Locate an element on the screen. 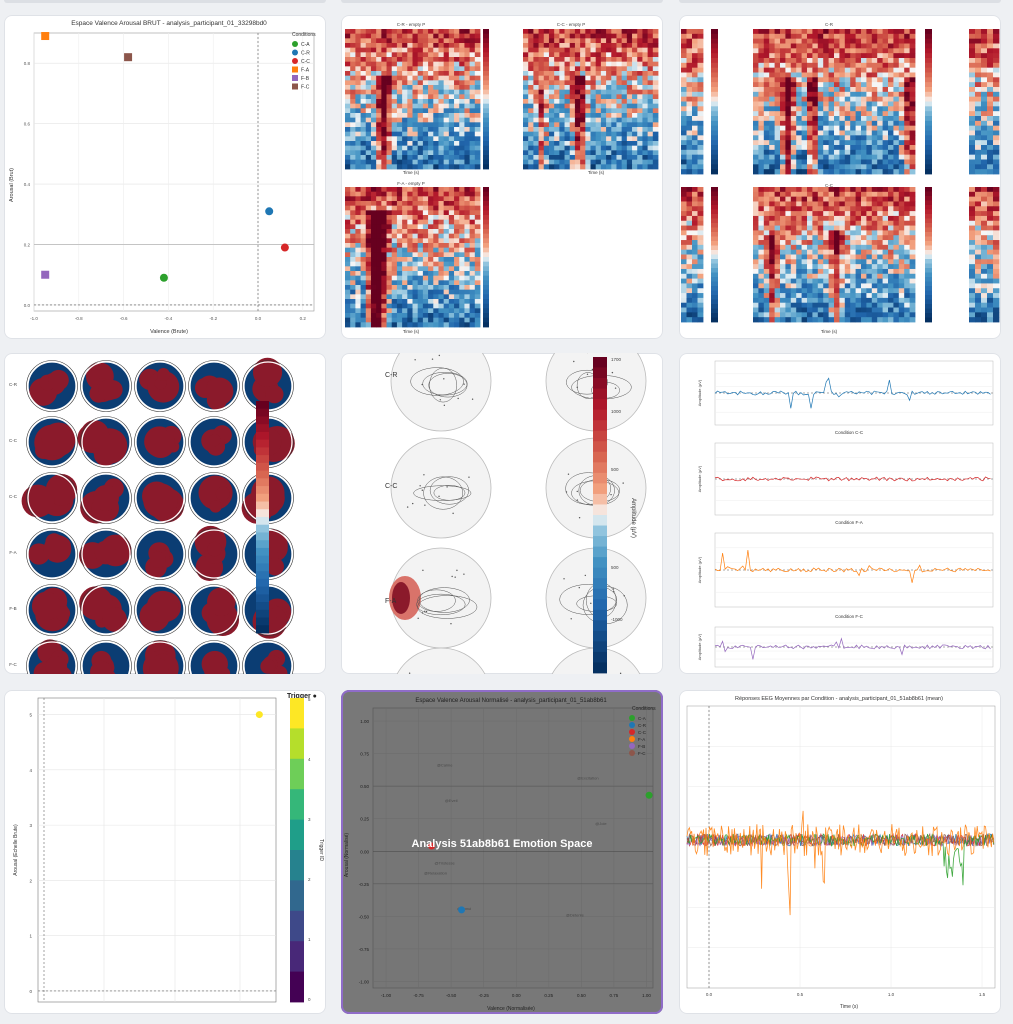 This screenshot has width=1013, height=1024. tfr-xlabel-2: Time (s) is located at coordinates (596, 172).